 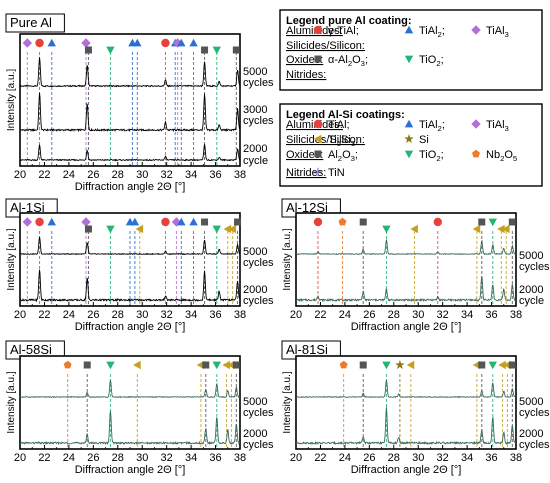 I want to click on x-tick-label: 34, so click(x=191, y=315).